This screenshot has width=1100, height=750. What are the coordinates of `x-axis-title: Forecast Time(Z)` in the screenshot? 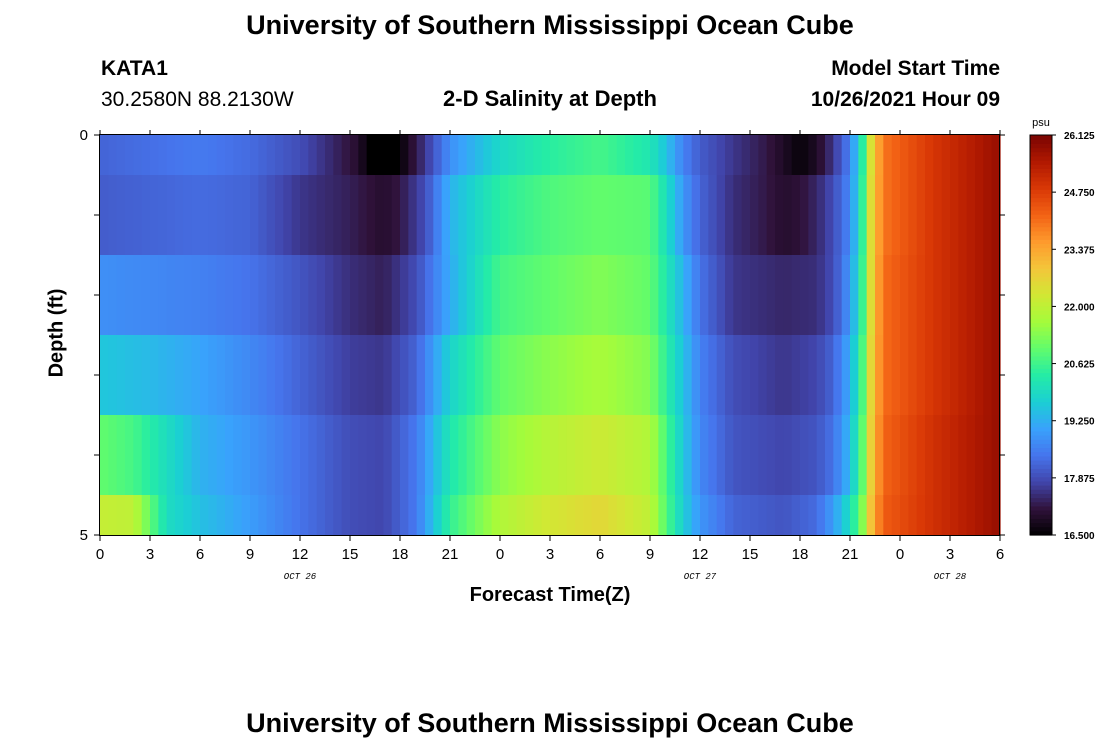 It's located at (550, 595).